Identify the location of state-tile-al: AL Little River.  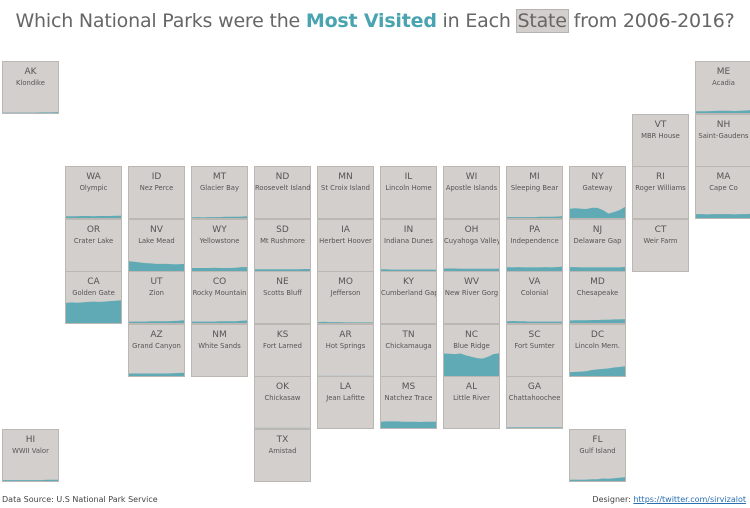
(471, 402).